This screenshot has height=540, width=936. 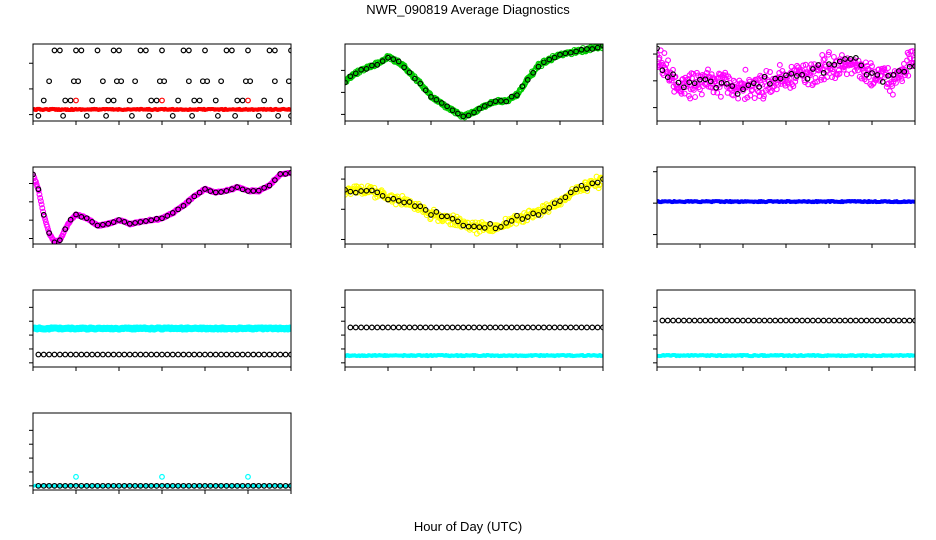 What do you see at coordinates (784, 84) in the screenshot?
I see `panel-li-820-temperature` at bounding box center [784, 84].